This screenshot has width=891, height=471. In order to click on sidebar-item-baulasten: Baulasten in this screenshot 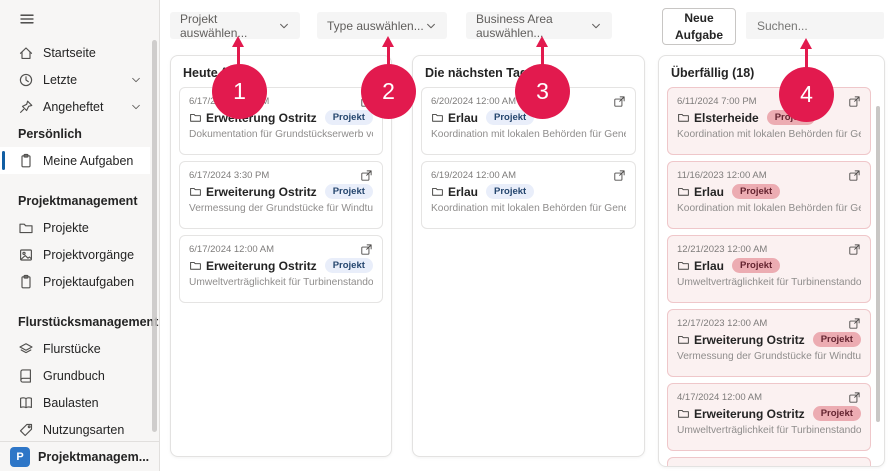, I will do `click(75, 402)`.